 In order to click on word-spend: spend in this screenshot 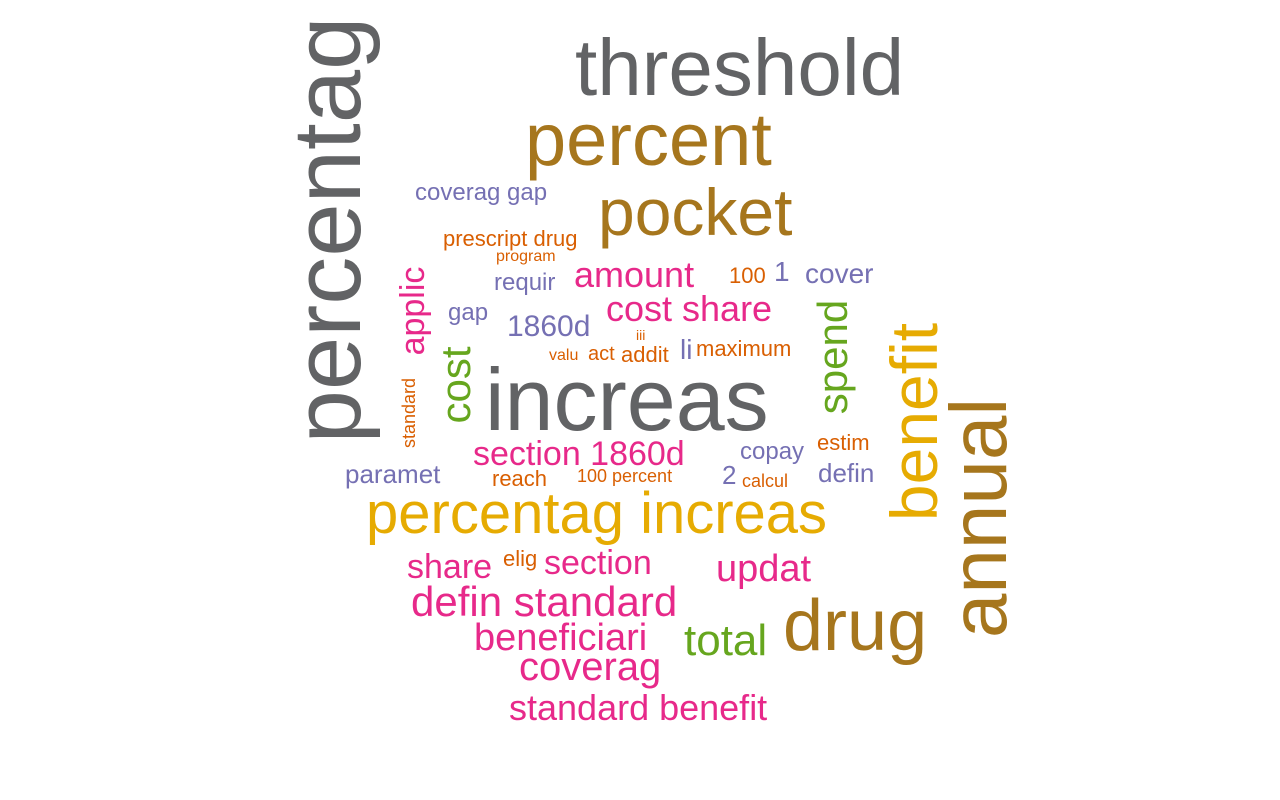, I will do `click(832, 357)`.